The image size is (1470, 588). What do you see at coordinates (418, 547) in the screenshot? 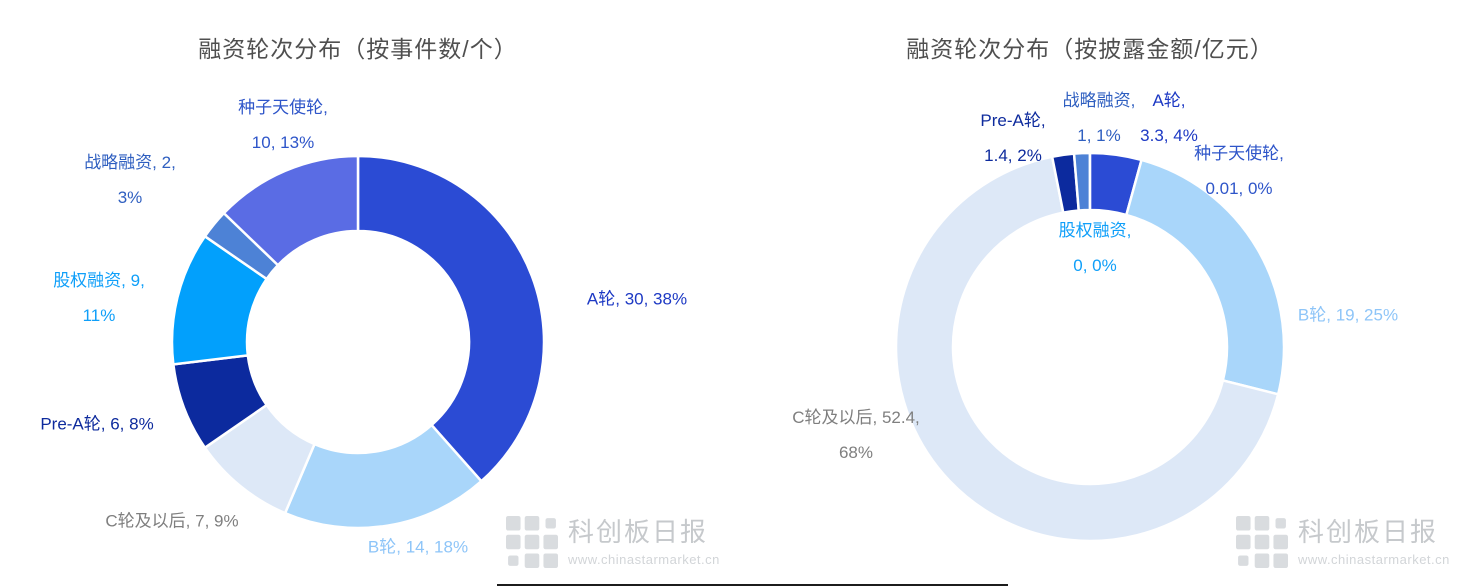
I see `slice-label-b-round: B轮, 14, 18%` at bounding box center [418, 547].